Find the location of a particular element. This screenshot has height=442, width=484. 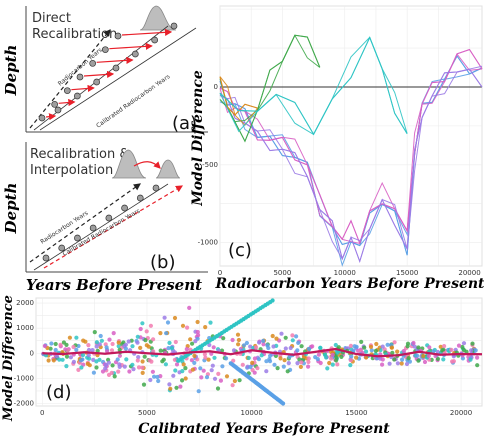

panel-d-y-tick: 0 is located at coordinates (32, 353).